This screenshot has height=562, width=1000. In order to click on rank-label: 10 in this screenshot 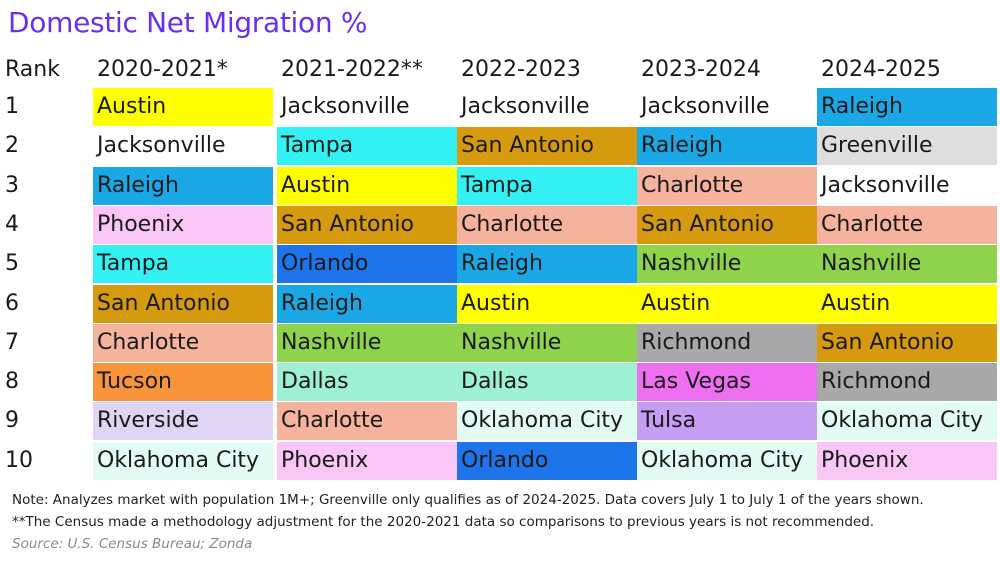, I will do `click(19, 460)`.